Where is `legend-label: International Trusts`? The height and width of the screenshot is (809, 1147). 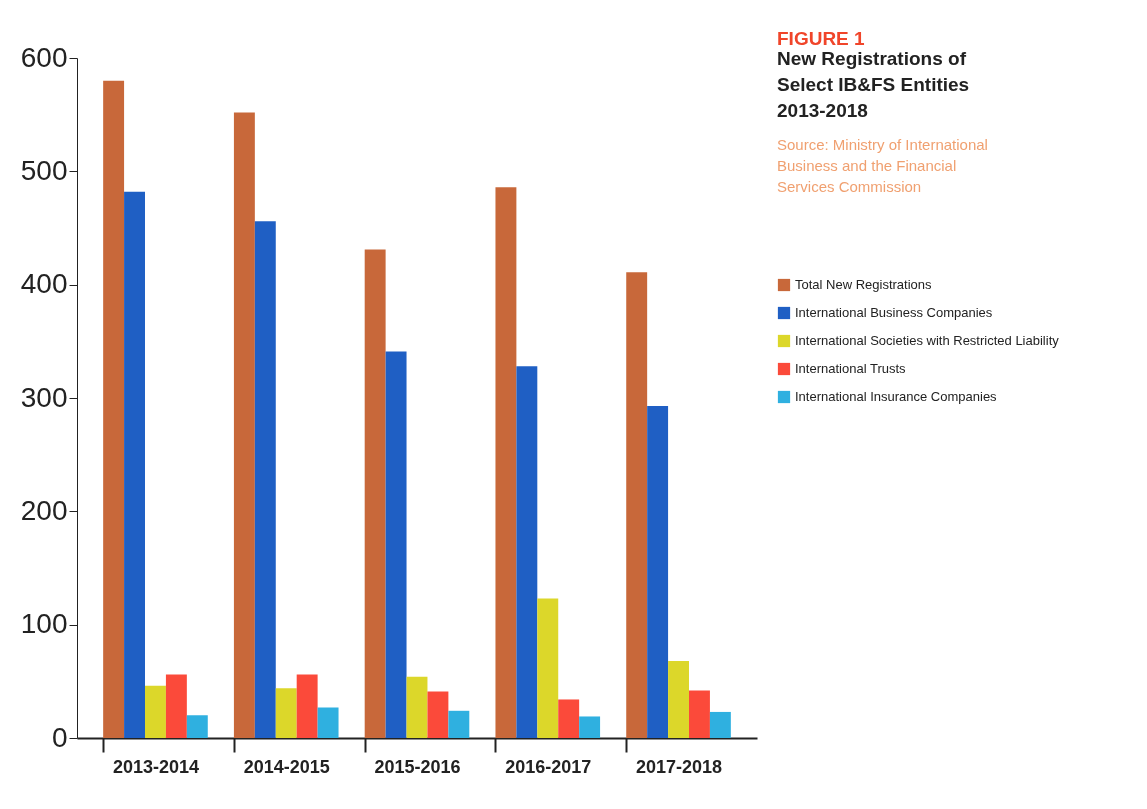
legend-label: International Trusts is located at coordinates (851, 368).